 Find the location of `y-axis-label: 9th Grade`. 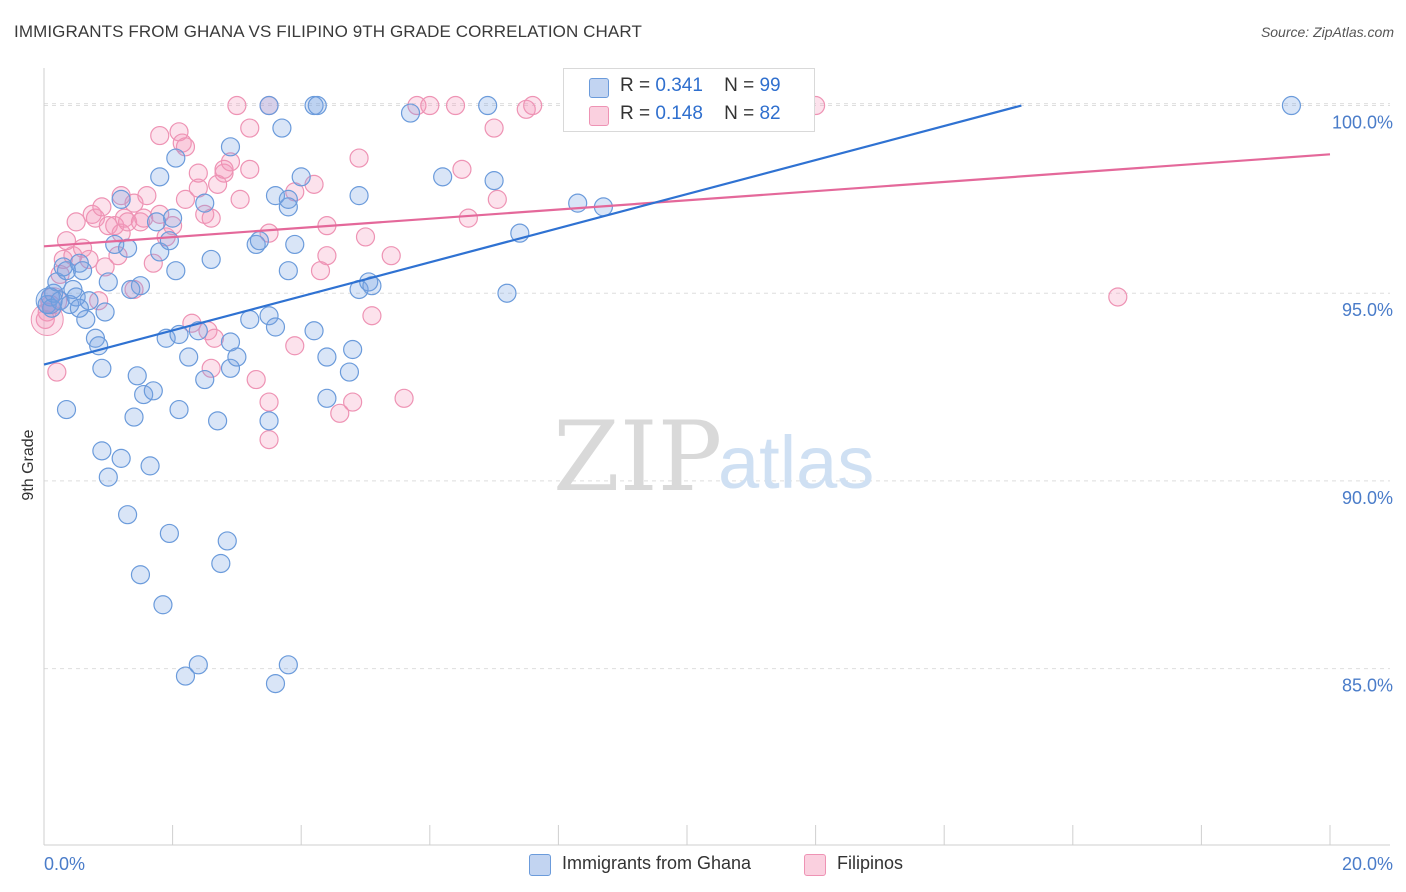

y-axis-label: 9th Grade is located at coordinates (28, 464).